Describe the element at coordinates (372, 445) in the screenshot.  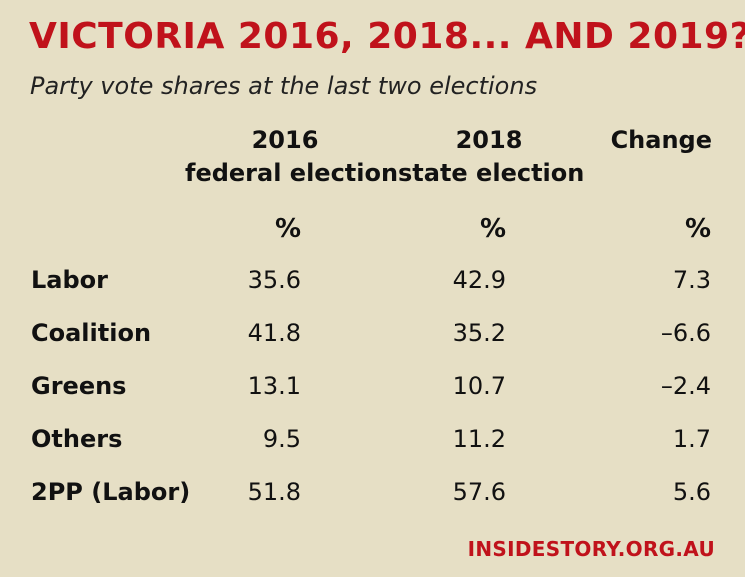
I see `table-row-others: Others 9.5 11.2 1.7` at that location.